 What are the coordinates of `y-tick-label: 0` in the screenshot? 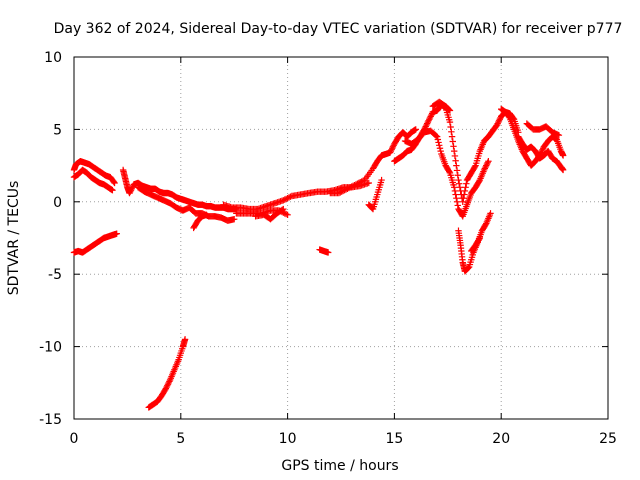 It's located at (57, 203).